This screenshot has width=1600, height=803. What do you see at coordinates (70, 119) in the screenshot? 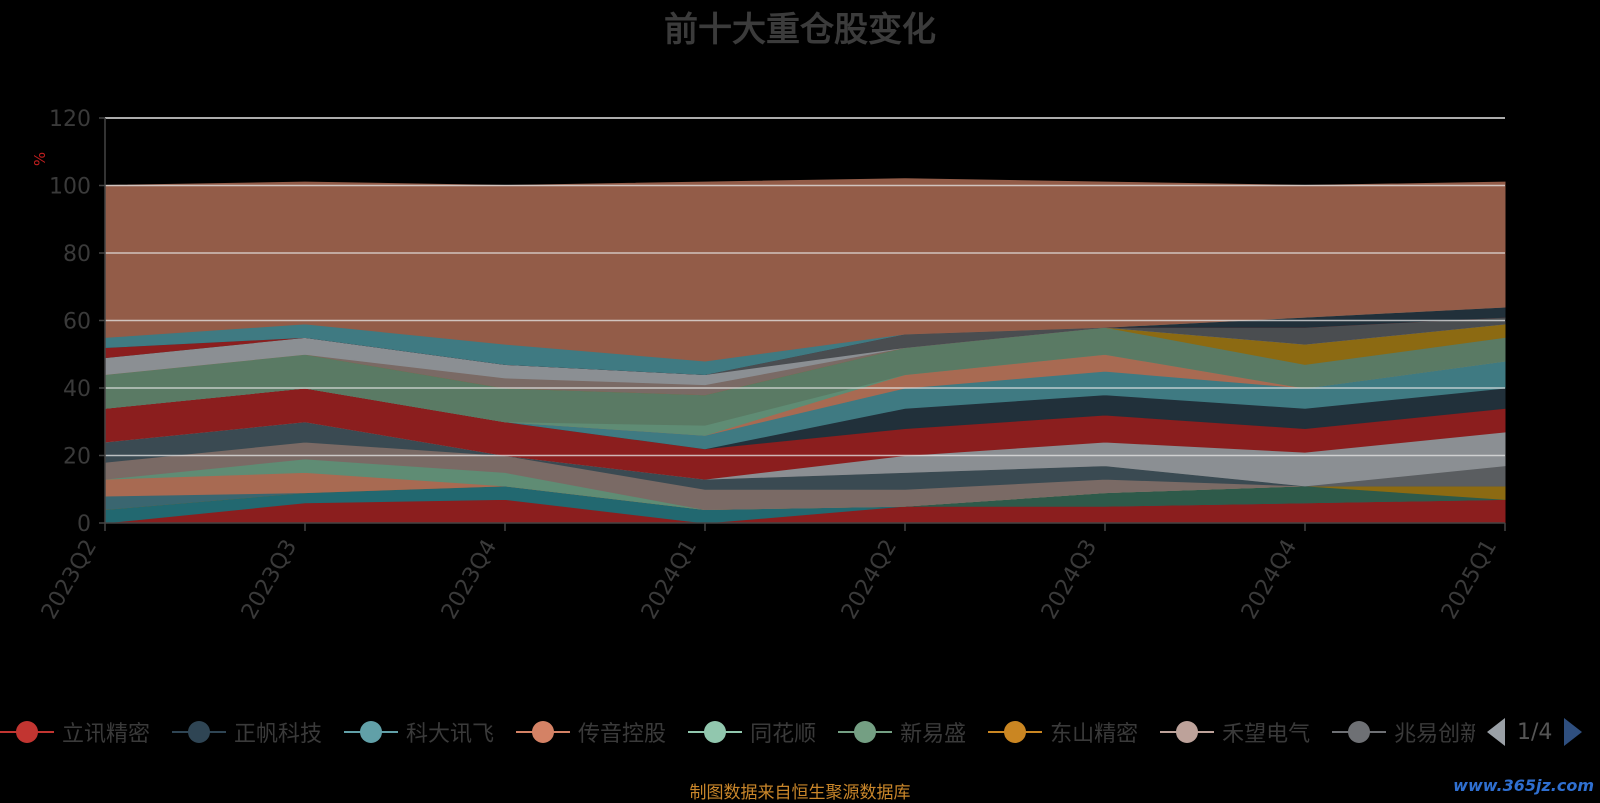
I see `y-tick-label: 120` at bounding box center [70, 119].